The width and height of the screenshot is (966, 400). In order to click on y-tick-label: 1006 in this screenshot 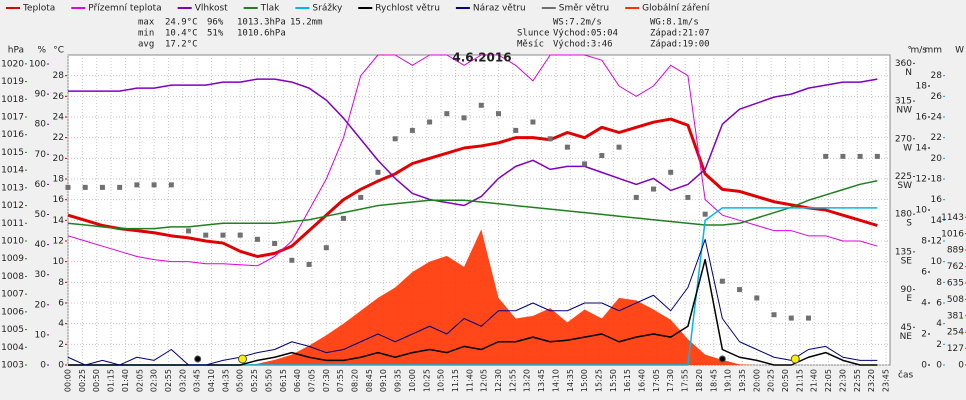, I will do `click(12, 312)`.